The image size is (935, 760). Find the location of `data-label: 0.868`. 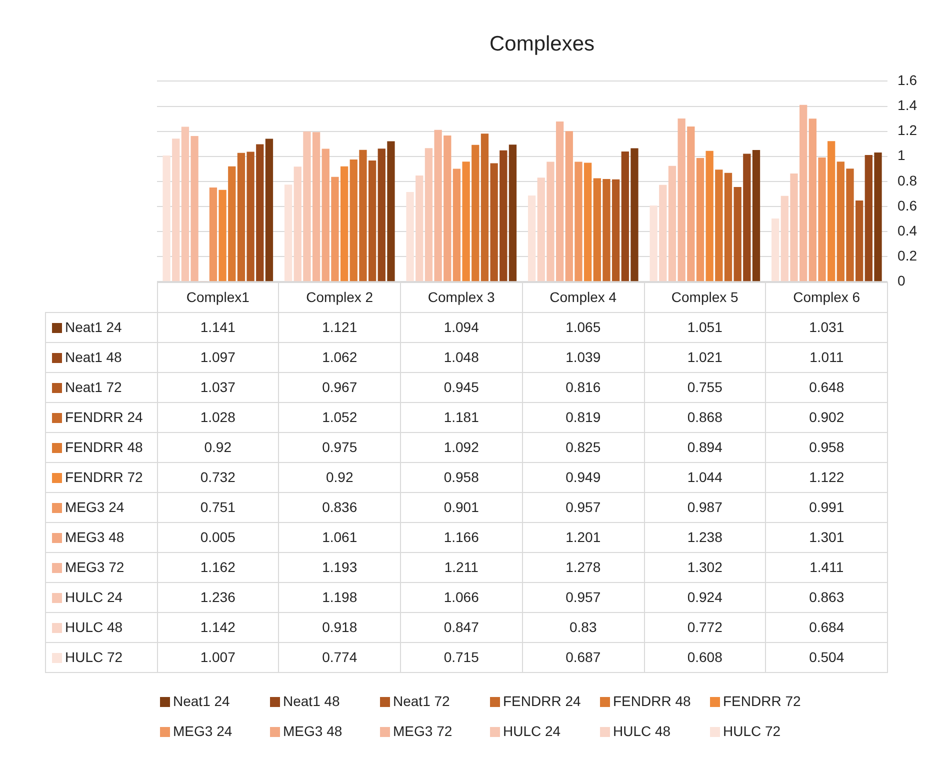

data-label: 0.868 is located at coordinates (705, 417).